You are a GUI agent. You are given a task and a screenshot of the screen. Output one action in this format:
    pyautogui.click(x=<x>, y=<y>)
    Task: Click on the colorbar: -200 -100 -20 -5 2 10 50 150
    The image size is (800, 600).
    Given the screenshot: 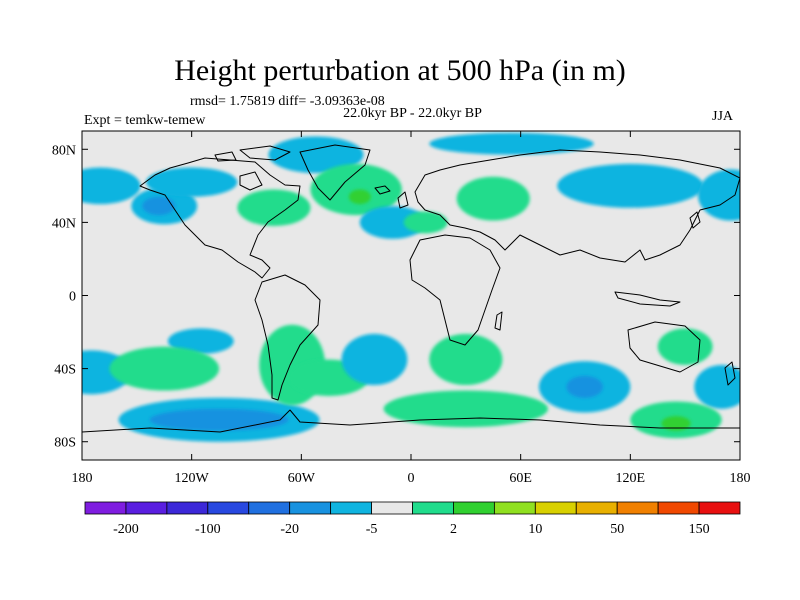 What is the action you would take?
    pyautogui.click(x=412, y=519)
    